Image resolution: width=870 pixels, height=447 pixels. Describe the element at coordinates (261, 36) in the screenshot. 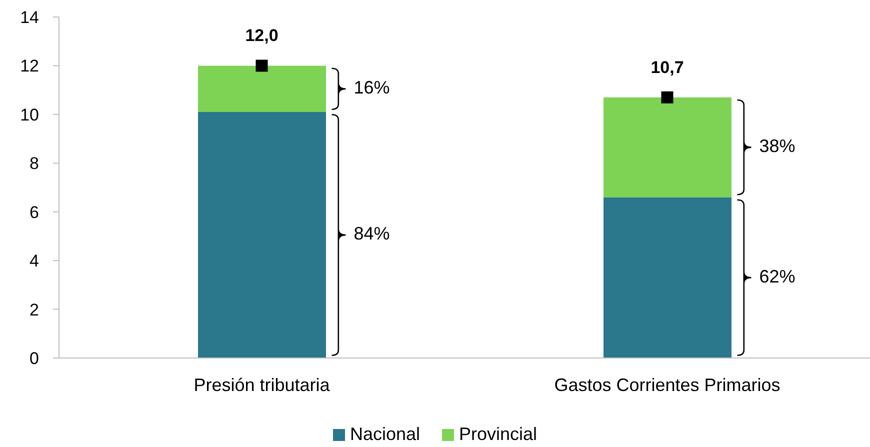

I see `data-label: 12,0` at that location.